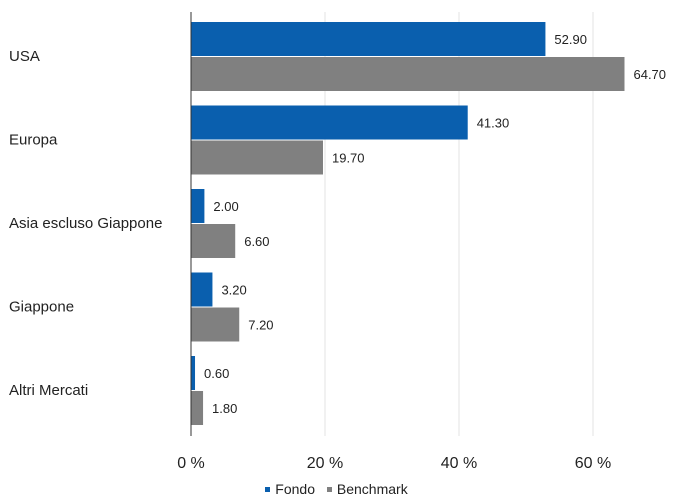 This screenshot has width=673, height=498. I want to click on data-label: 0.60, so click(216, 373).